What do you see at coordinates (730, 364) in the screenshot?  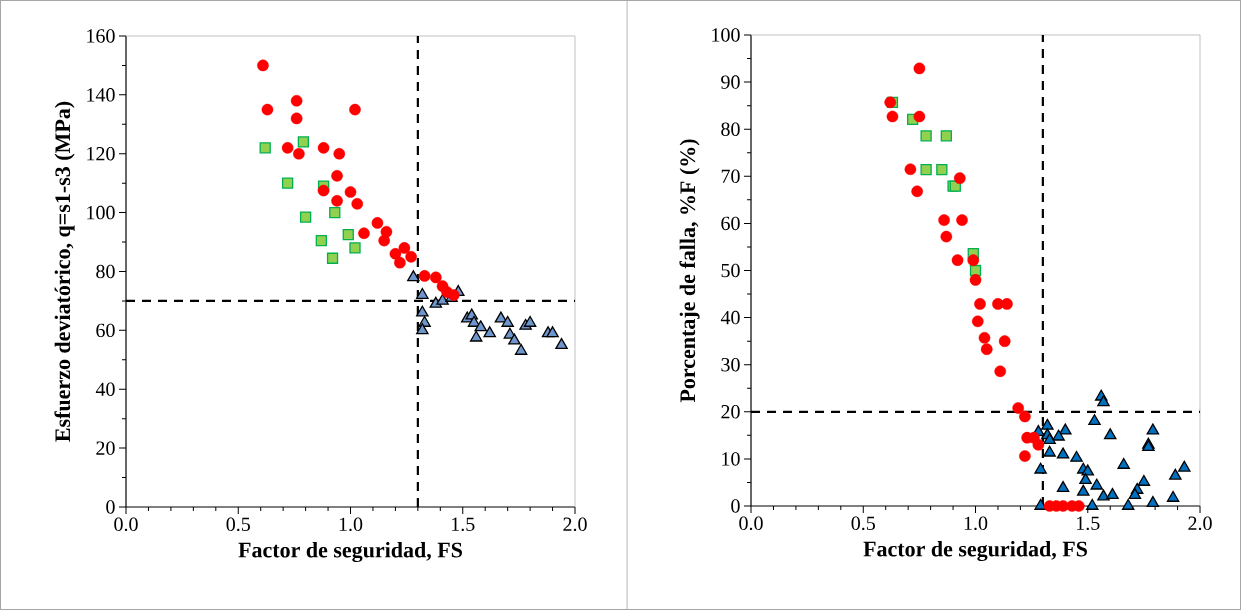 I see `y-tick-label: 30` at bounding box center [730, 364].